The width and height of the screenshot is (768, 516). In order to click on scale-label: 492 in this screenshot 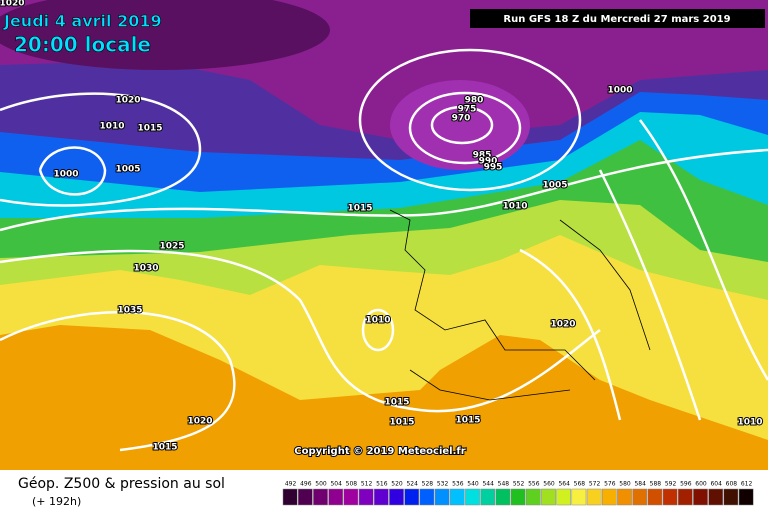, I will do `click(291, 484)`.